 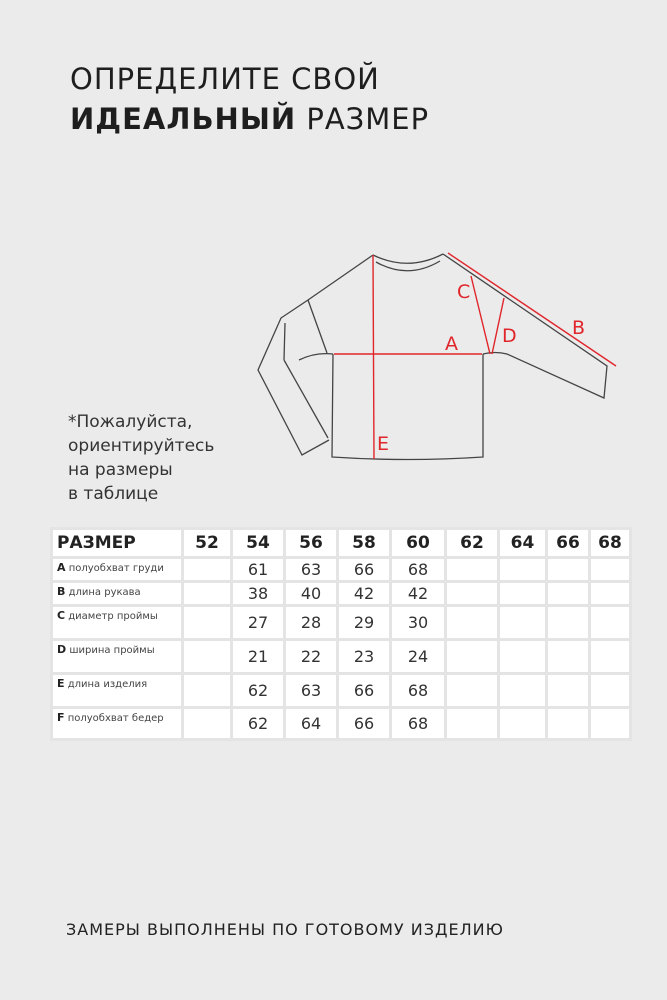 What do you see at coordinates (311, 593) in the screenshot?
I see `table-cell: 40` at bounding box center [311, 593].